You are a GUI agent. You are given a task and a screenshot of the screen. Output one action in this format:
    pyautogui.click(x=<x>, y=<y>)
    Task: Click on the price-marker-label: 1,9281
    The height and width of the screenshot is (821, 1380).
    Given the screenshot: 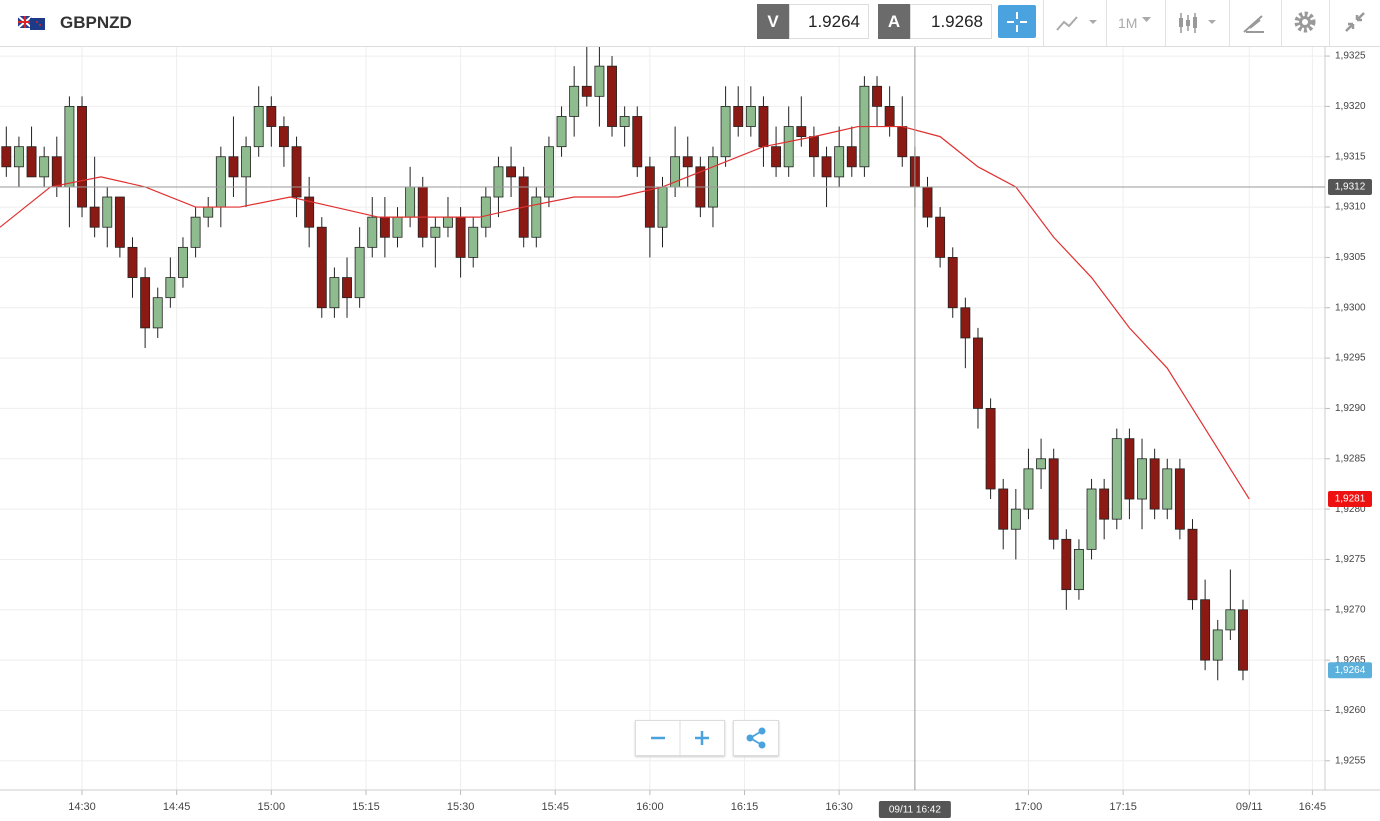 What is the action you would take?
    pyautogui.click(x=1350, y=499)
    